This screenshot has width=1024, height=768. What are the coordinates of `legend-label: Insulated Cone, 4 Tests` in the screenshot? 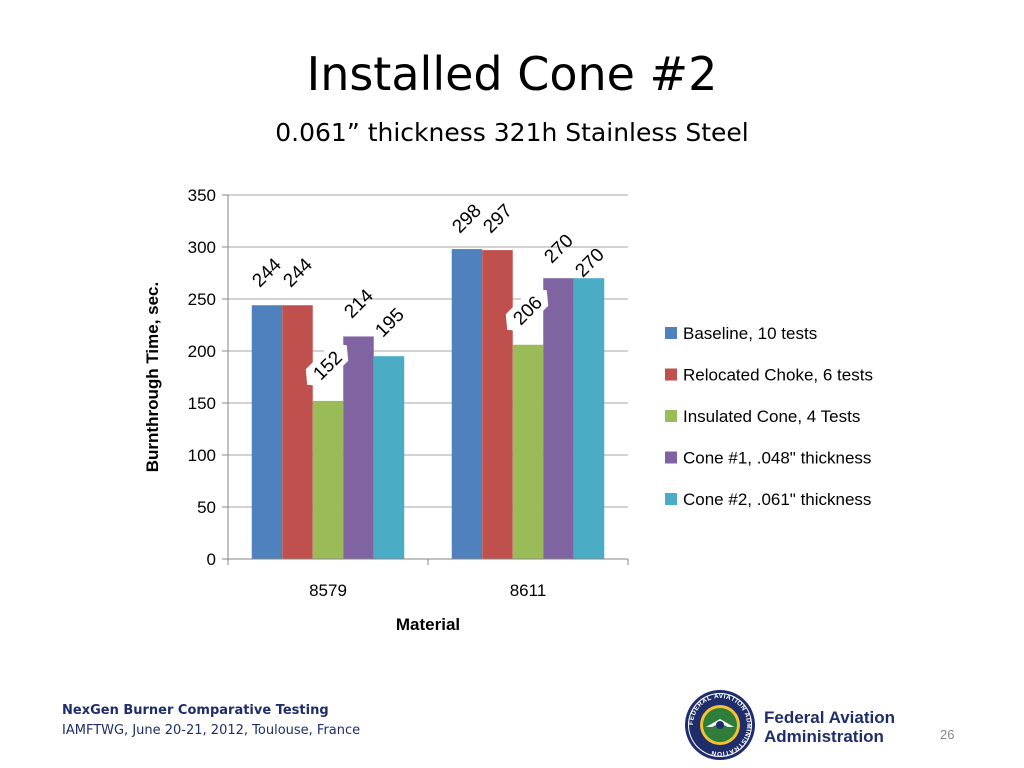 It's located at (771, 416).